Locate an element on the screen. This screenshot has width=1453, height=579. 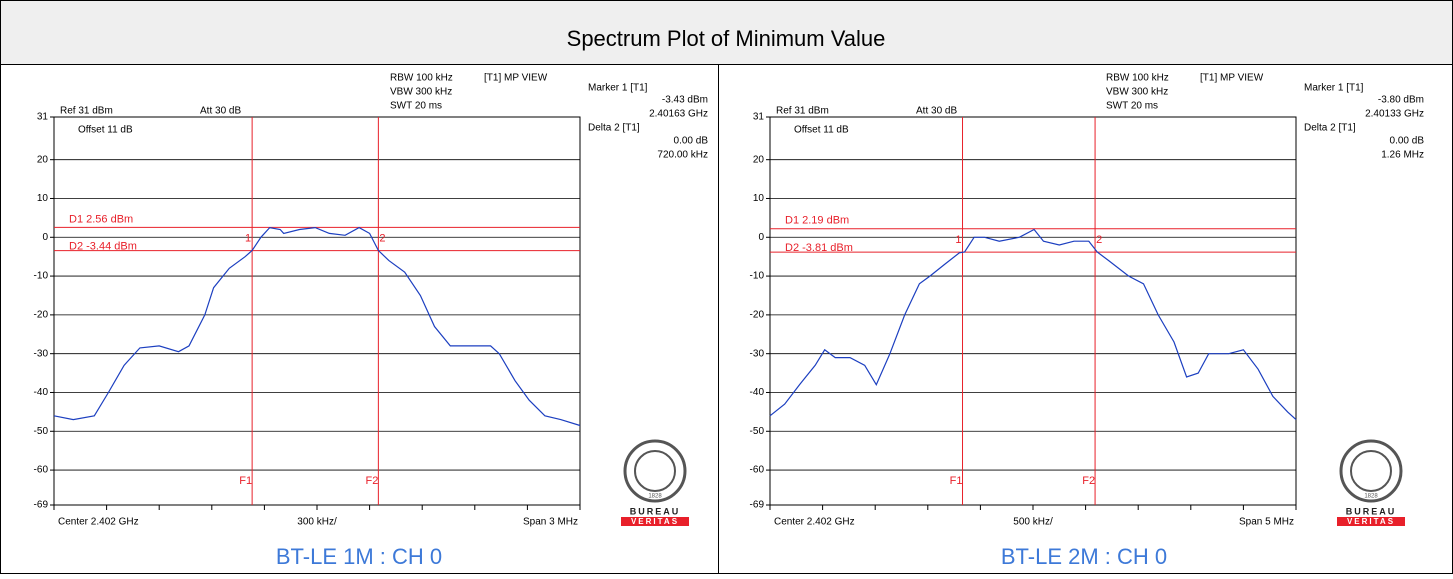
marker-info: -3.43 dBm is located at coordinates (685, 100).